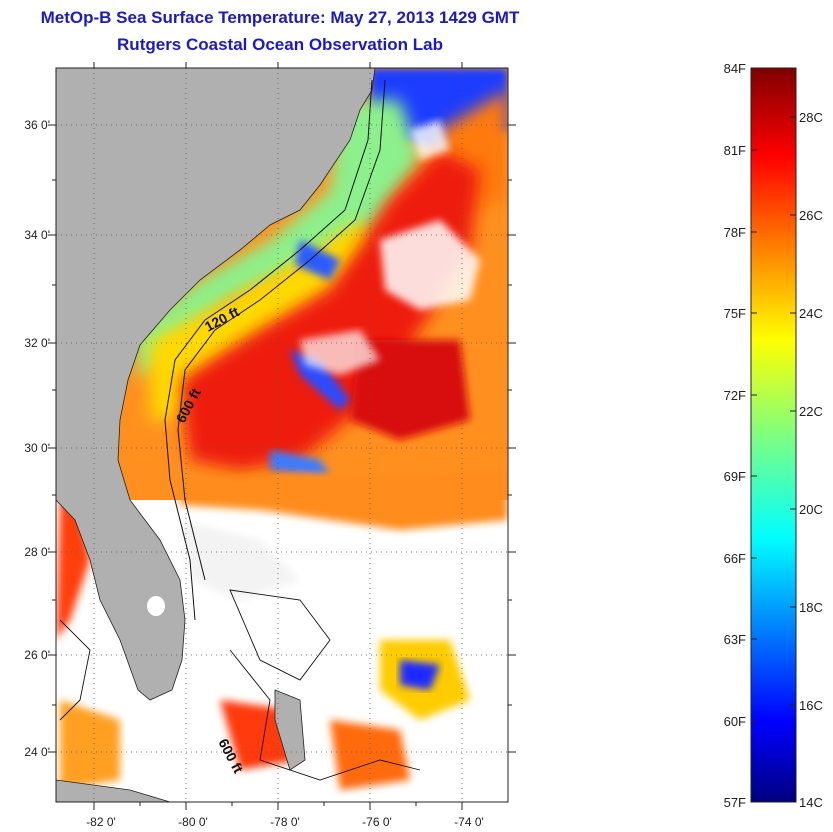 The image size is (833, 832). What do you see at coordinates (735, 232) in the screenshot?
I see `cbar-f-78: 78F` at bounding box center [735, 232].